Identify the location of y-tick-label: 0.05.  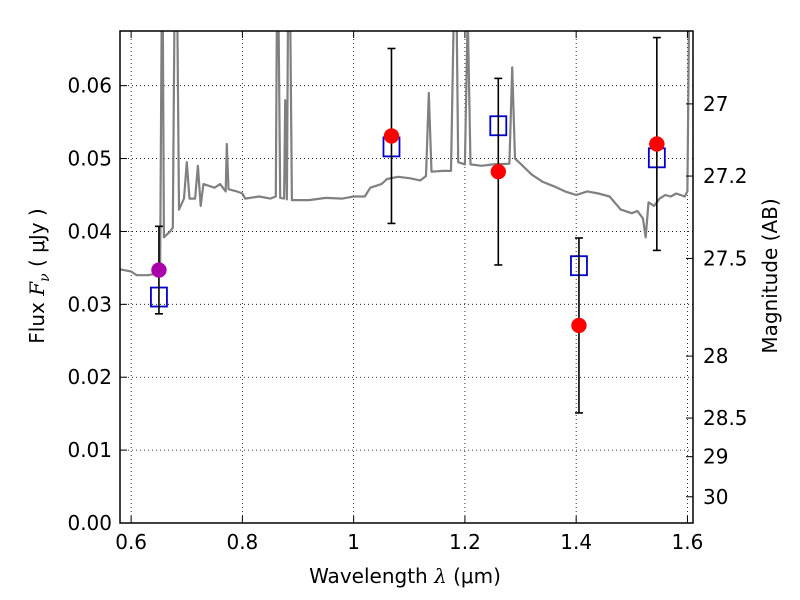
(89, 159).